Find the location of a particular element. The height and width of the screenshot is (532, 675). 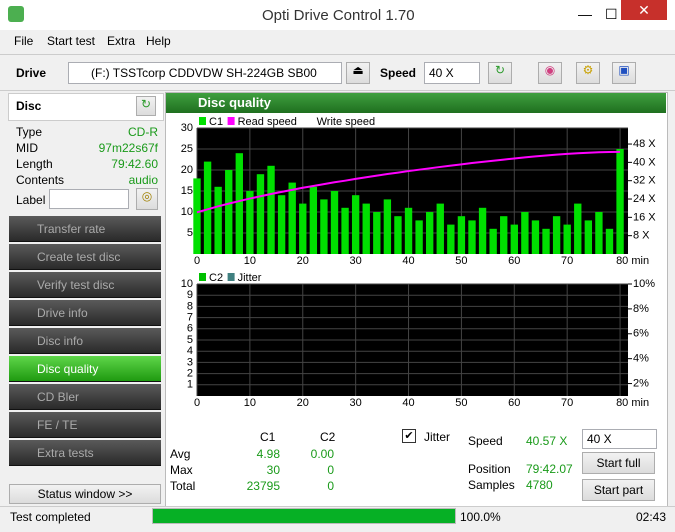

stats-value: 4.98 is located at coordinates (268, 454).